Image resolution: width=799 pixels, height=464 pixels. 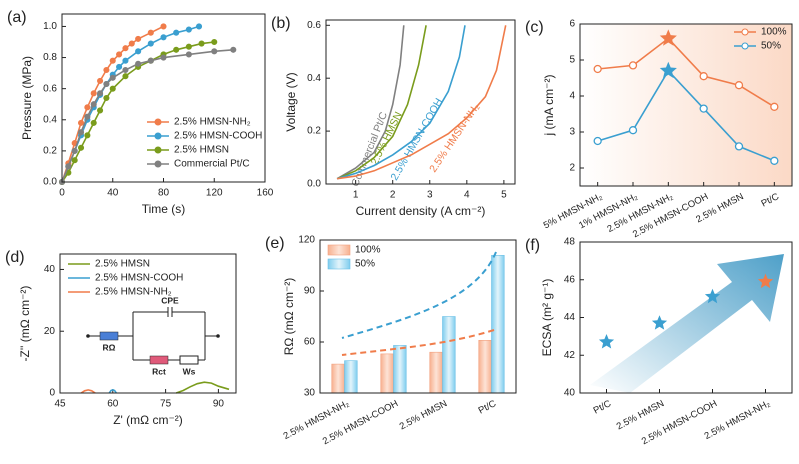 What do you see at coordinates (306, 240) in the screenshot?
I see `y-tick-label: 120` at bounding box center [306, 240].